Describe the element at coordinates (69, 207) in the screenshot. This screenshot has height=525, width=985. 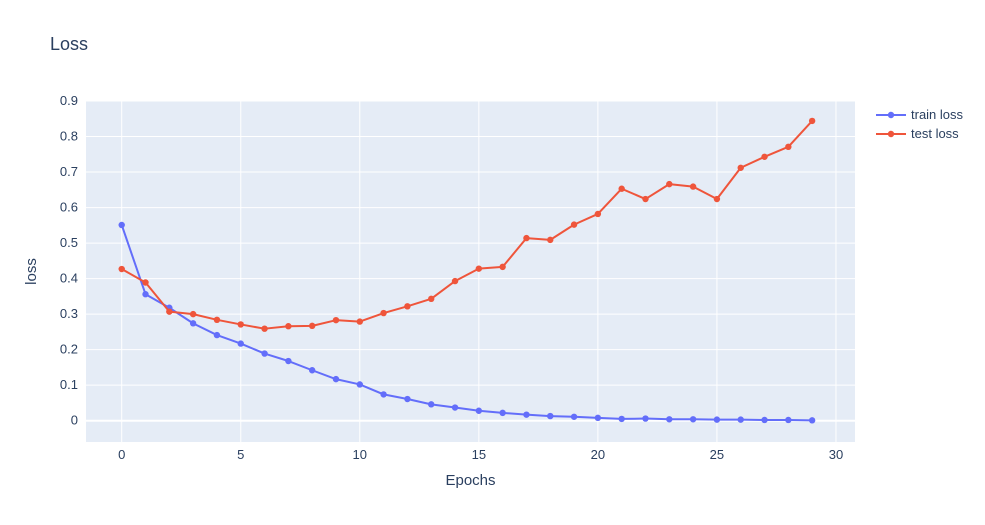
I see `y-tick-label: 0.6` at that location.